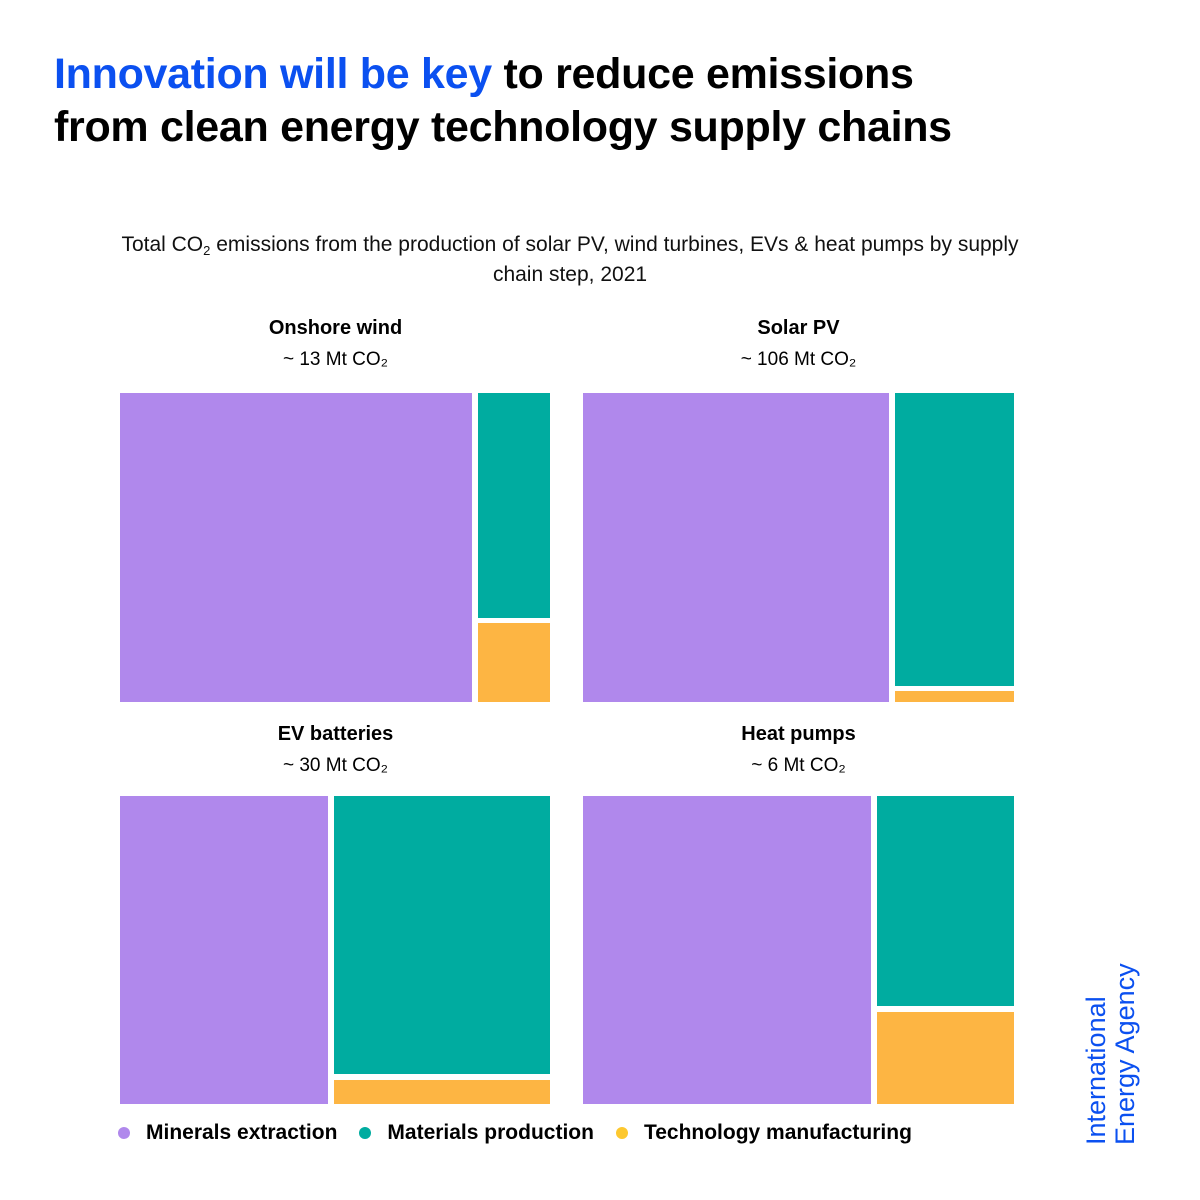  What do you see at coordinates (702, 74) in the screenshot?
I see `title-rest: to reduce emissions` at bounding box center [702, 74].